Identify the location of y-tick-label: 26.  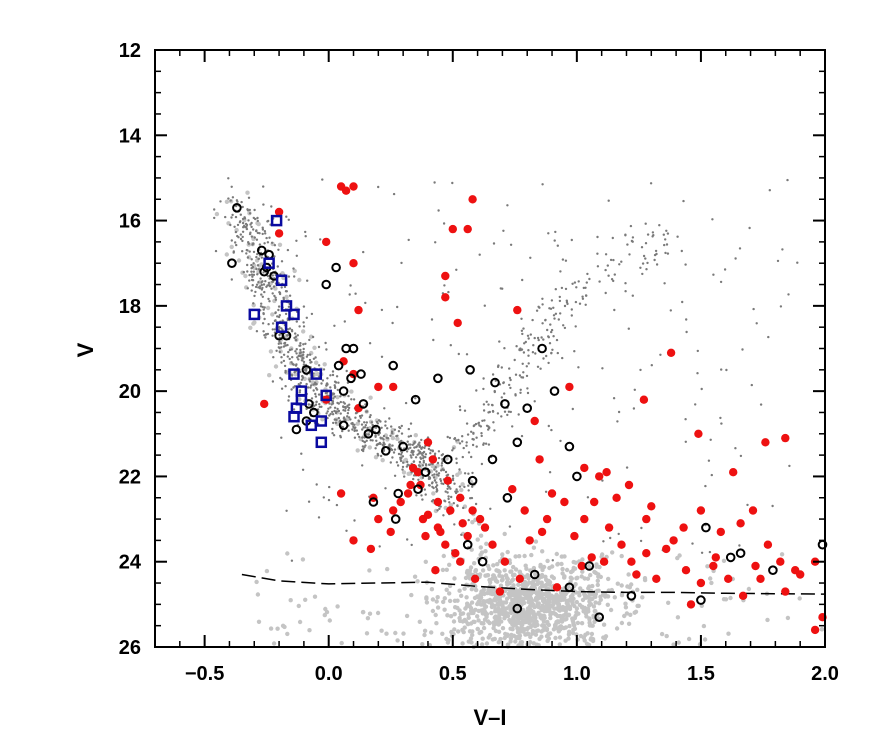
(130, 648).